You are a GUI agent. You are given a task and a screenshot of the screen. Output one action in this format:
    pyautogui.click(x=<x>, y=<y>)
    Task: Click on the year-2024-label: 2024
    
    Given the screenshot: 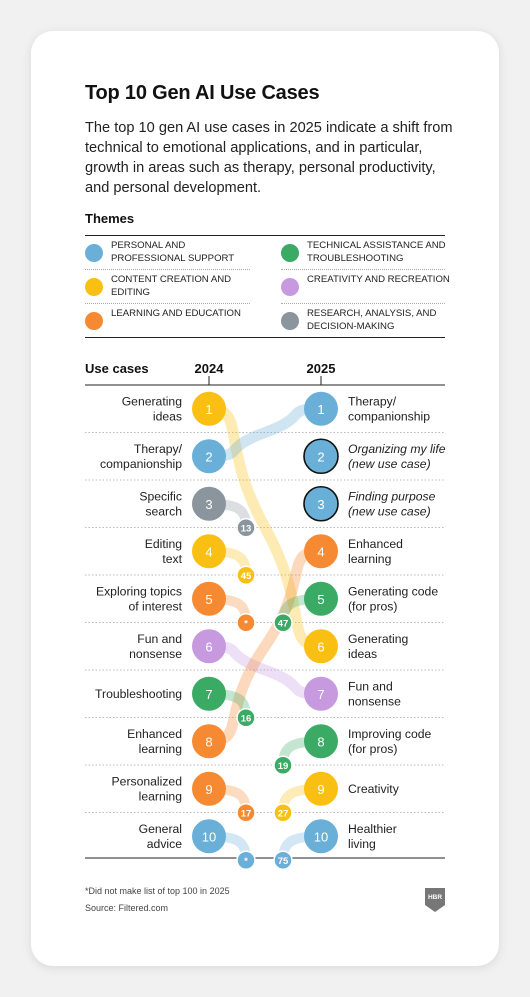 What is the action you would take?
    pyautogui.click(x=209, y=368)
    